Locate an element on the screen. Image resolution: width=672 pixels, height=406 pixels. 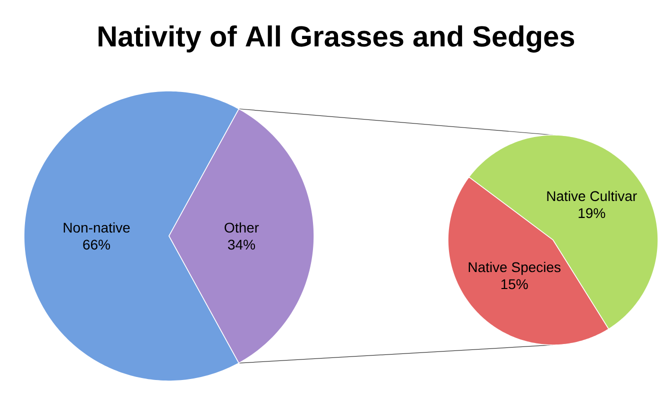
slice-label: Non-native is located at coordinates (97, 227).